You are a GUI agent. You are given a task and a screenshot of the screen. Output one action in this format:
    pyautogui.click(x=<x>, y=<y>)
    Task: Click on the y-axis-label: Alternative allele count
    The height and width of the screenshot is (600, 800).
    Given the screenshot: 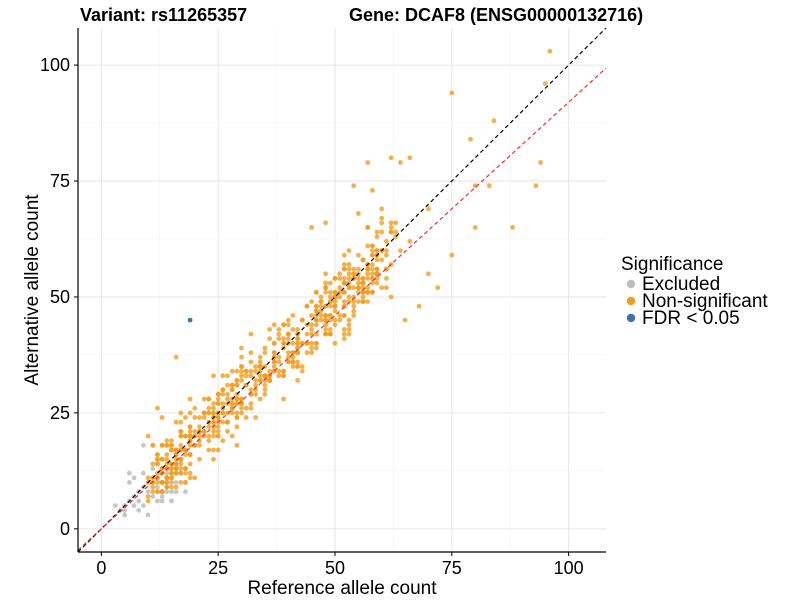 What is the action you would take?
    pyautogui.click(x=32, y=290)
    